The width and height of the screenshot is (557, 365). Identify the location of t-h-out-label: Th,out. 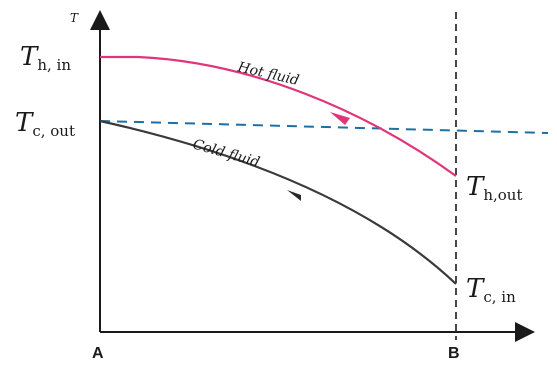
(494, 188).